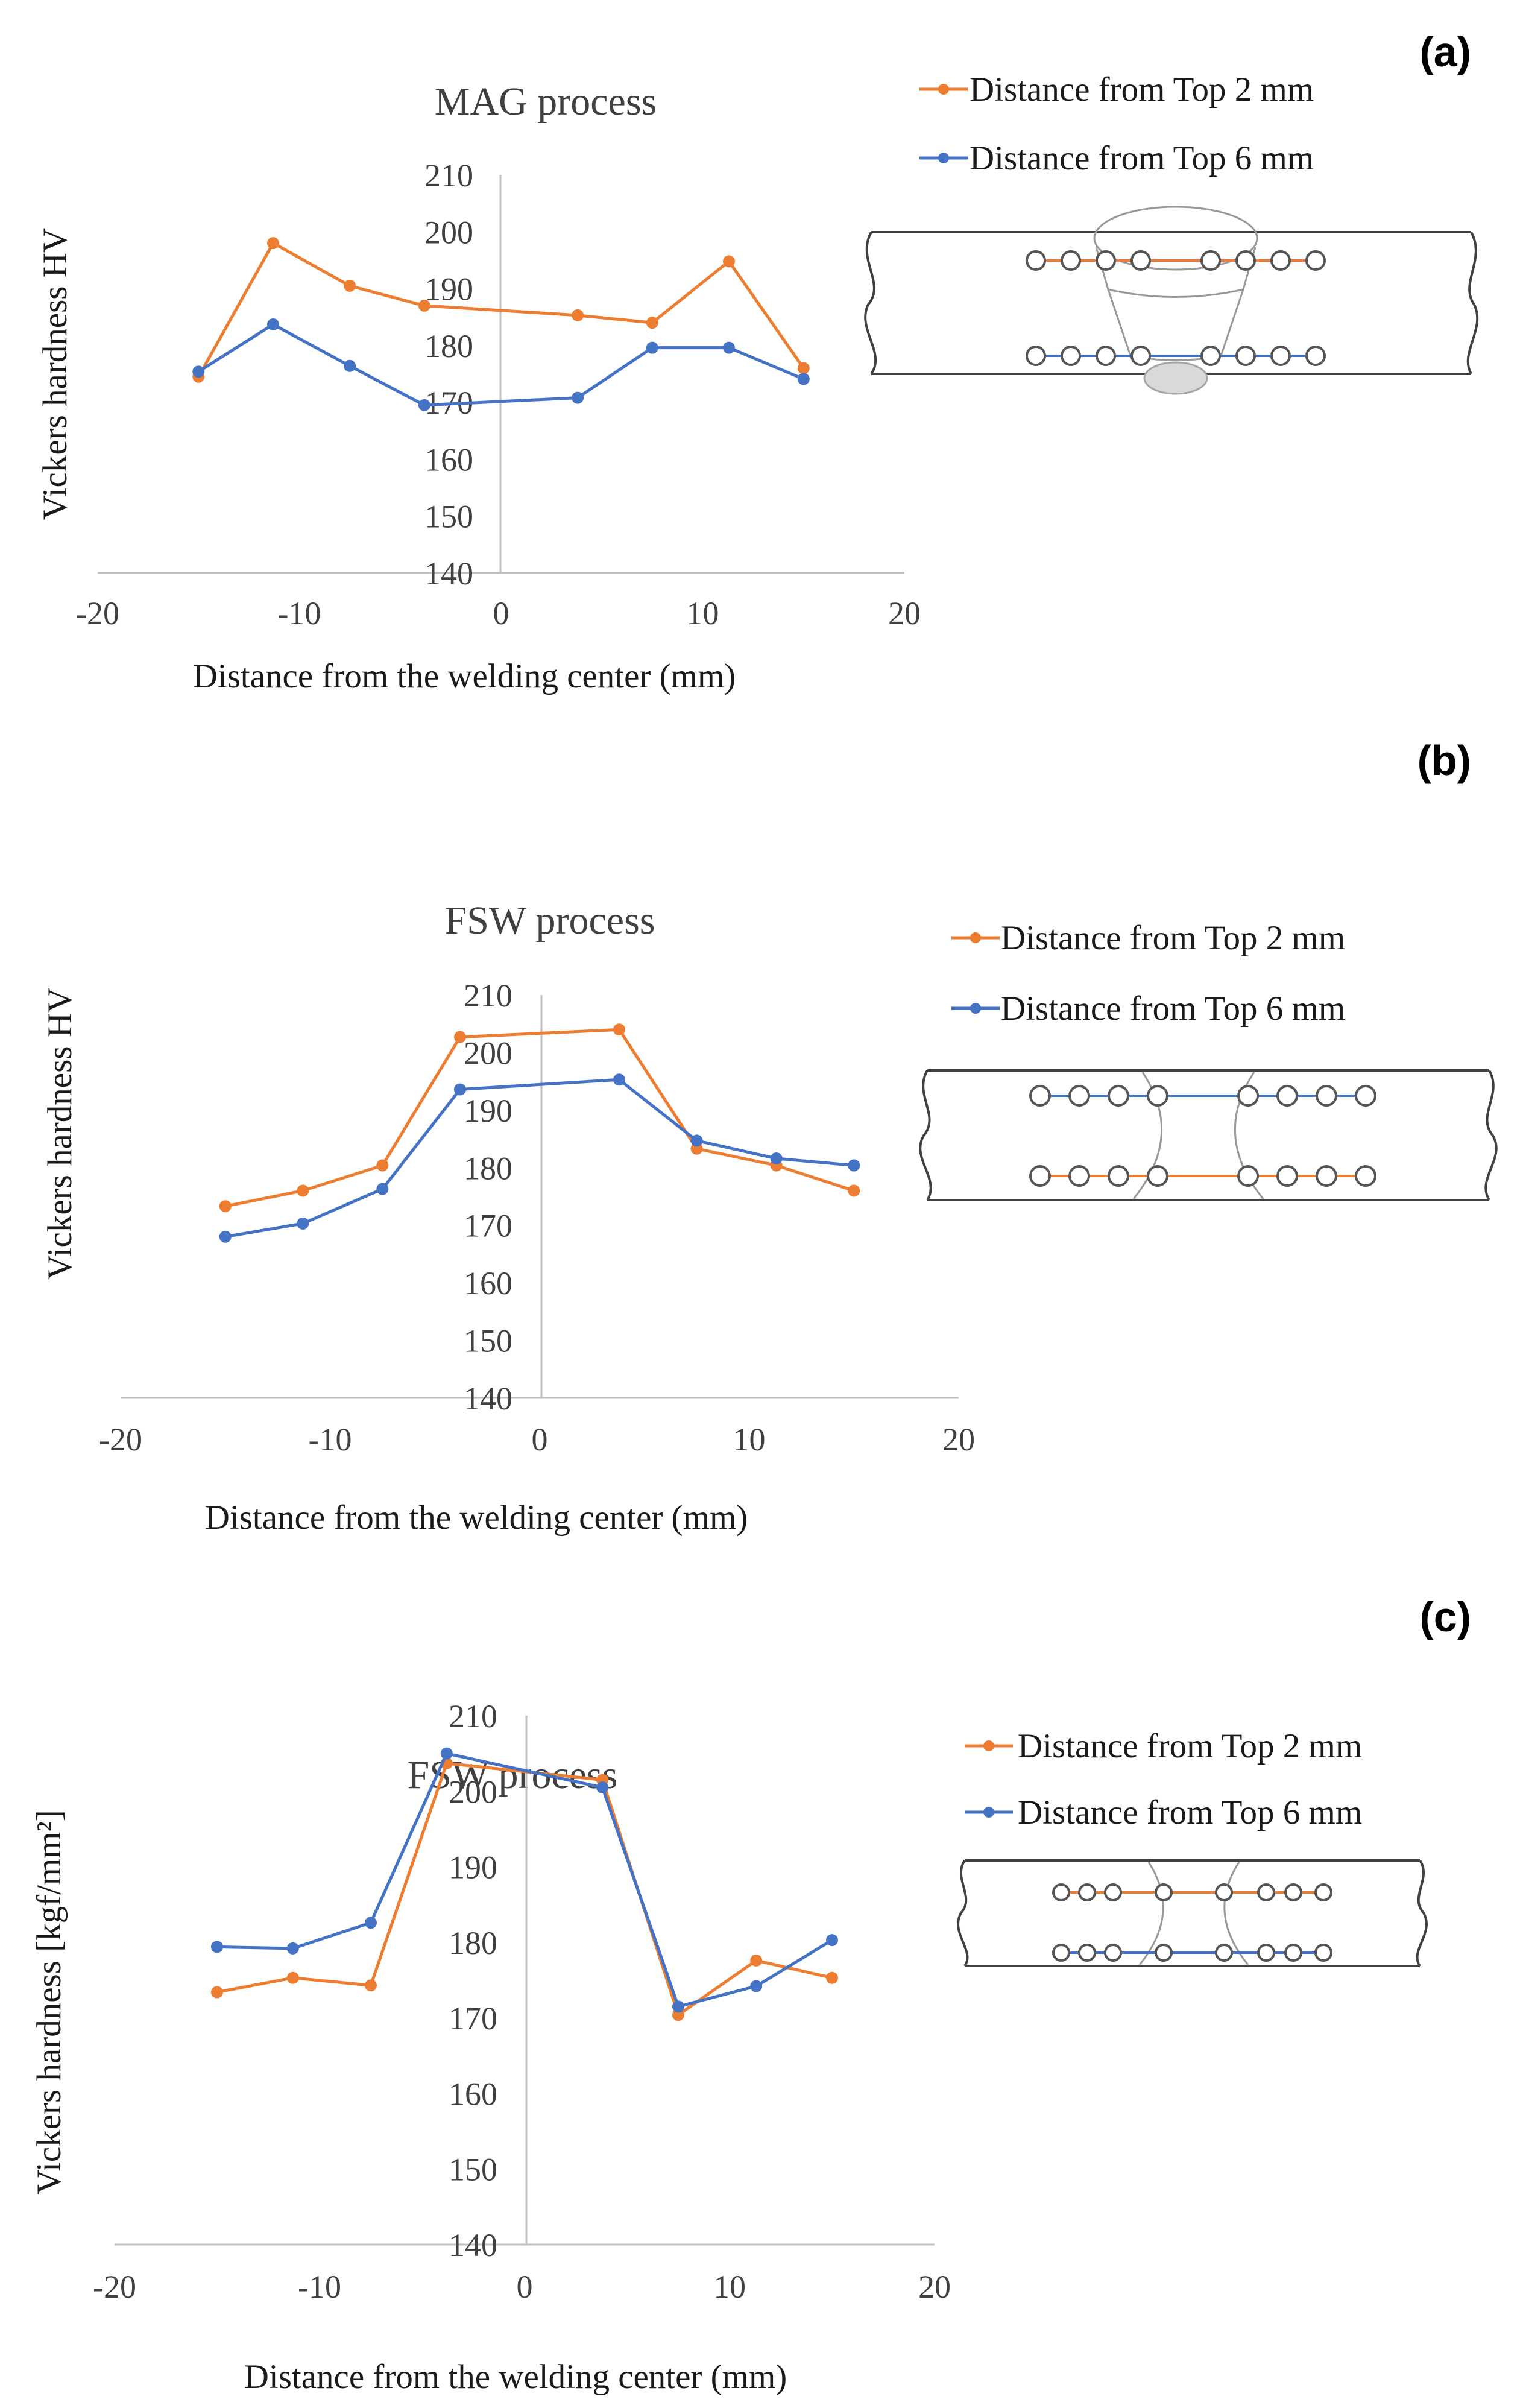 The image size is (1523, 2408). I want to click on y-tick-label: 170, so click(473, 2019).